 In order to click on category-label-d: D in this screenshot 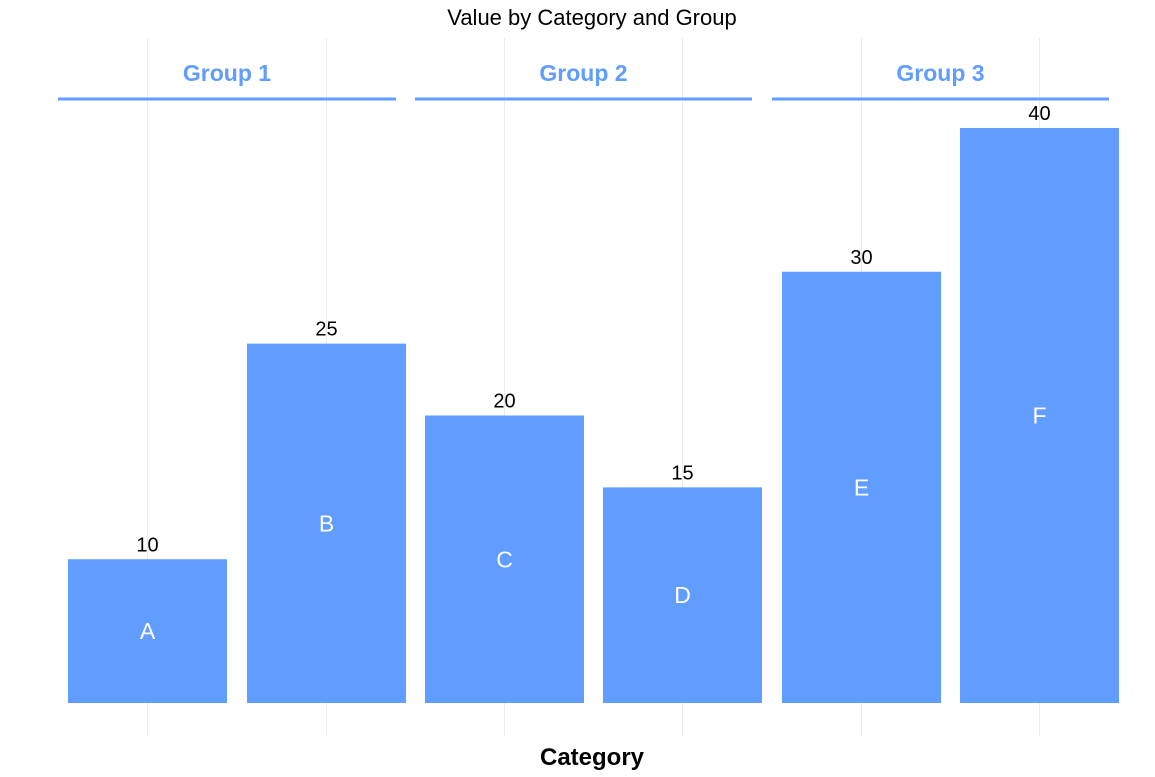, I will do `click(682, 595)`.